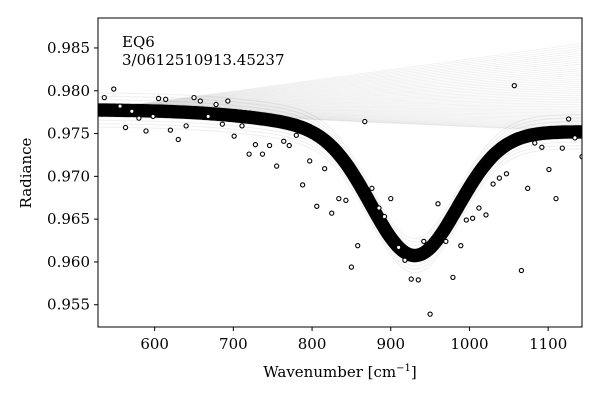 The width and height of the screenshot is (600, 400). What do you see at coordinates (548, 344) in the screenshot?
I see `x-tick-label: 1100` at bounding box center [548, 344].